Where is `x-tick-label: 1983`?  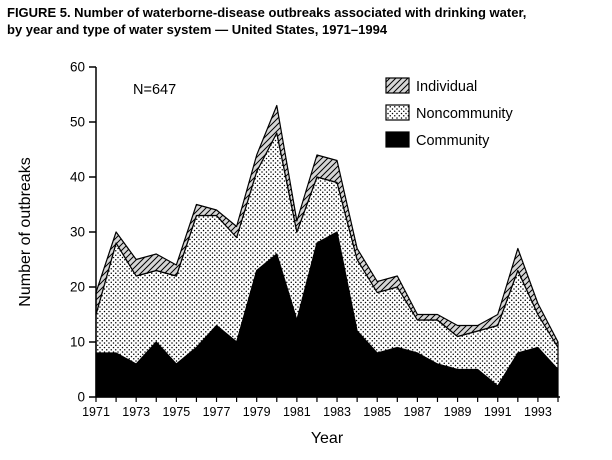 x-tick-label: 1983 is located at coordinates (337, 412).